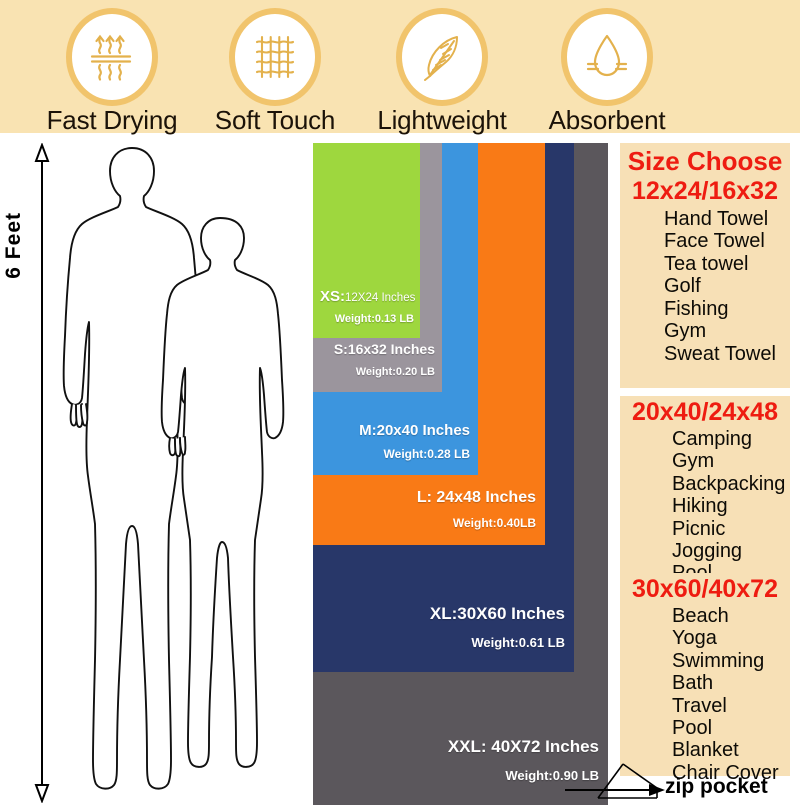 Image resolution: width=800 pixels, height=805 pixels. I want to click on list-item: Camping, so click(712, 439).